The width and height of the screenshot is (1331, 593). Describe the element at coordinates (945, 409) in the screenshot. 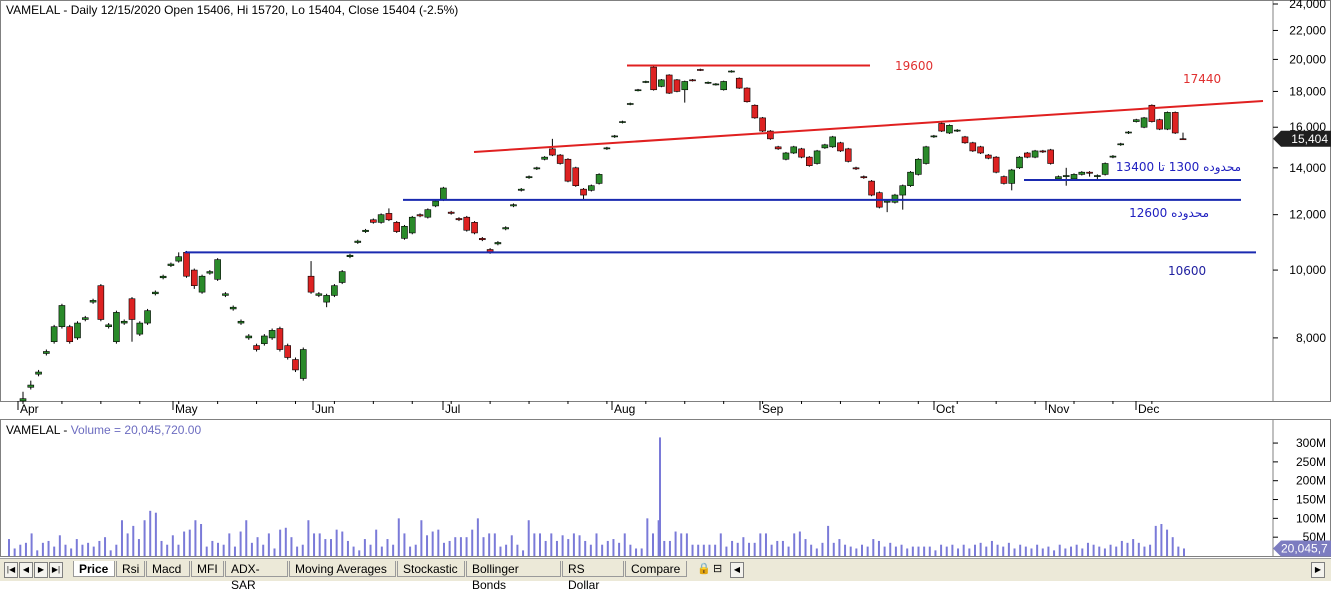

I see `month-label: Oct` at that location.